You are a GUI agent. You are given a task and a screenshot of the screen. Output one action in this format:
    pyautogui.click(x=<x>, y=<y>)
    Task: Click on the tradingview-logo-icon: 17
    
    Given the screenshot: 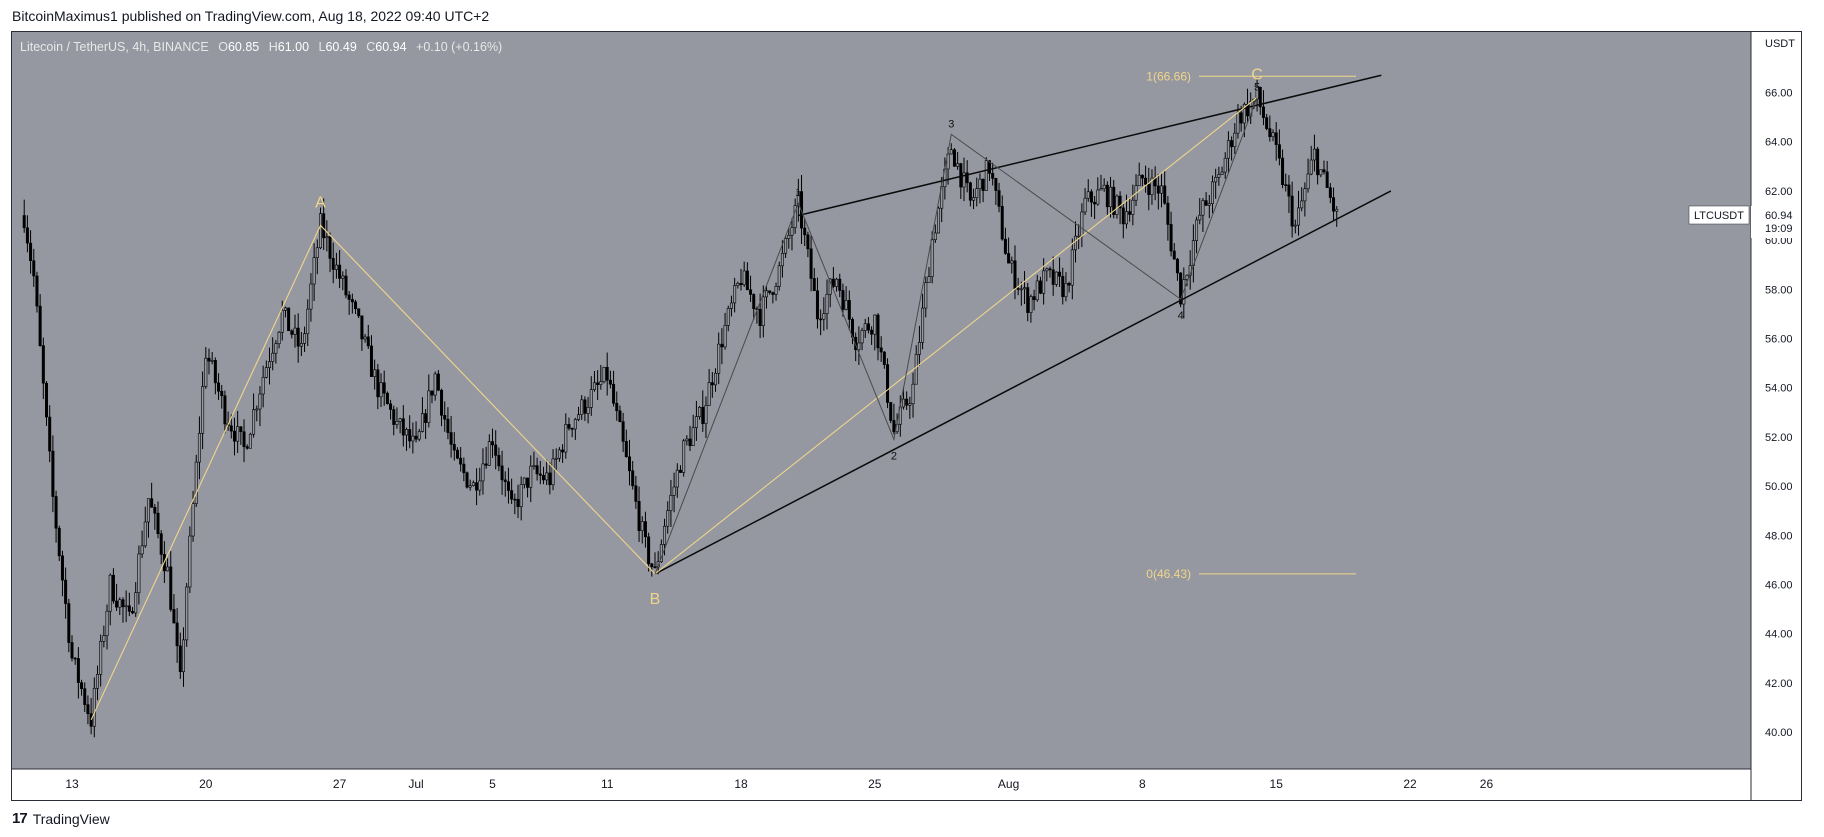 What is the action you would take?
    pyautogui.click(x=20, y=818)
    